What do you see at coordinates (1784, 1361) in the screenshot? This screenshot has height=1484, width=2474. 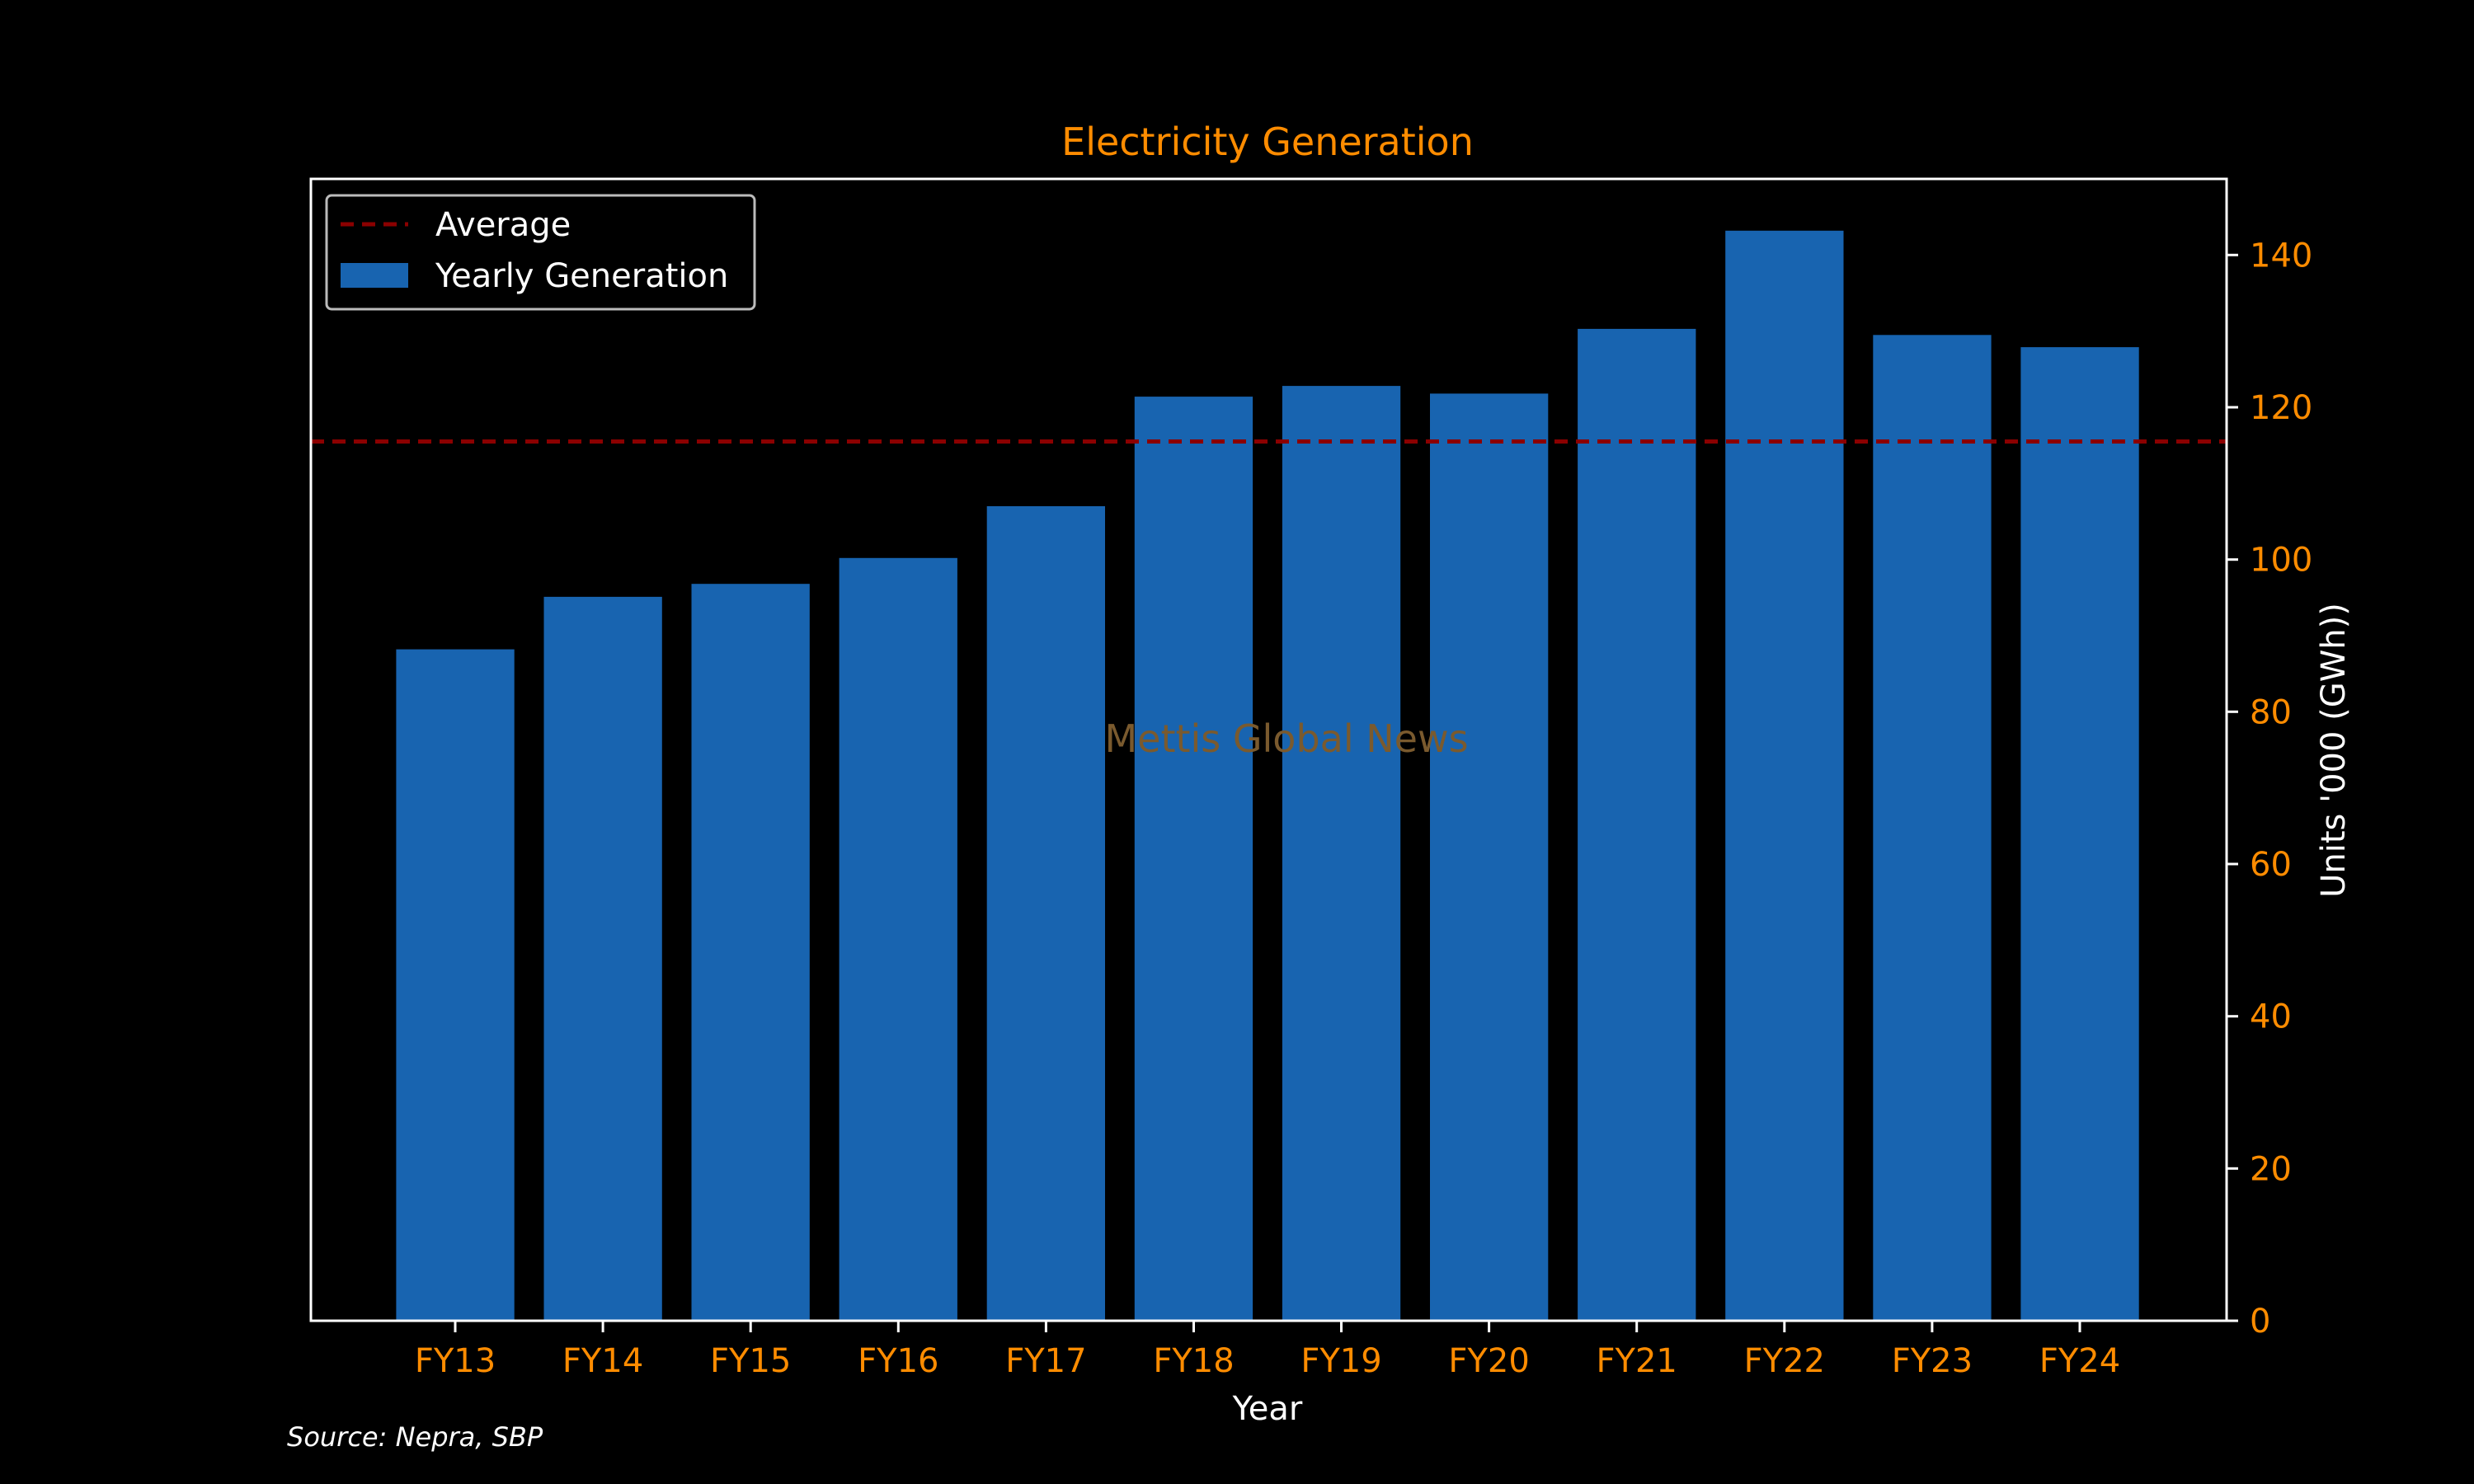 I see `x-tick-label: FY22` at bounding box center [1784, 1361].